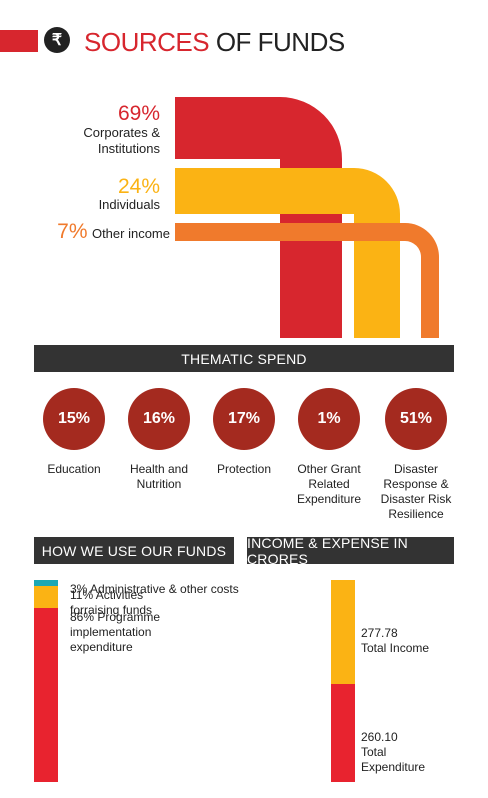 Image resolution: width=488 pixels, height=798 pixels. Describe the element at coordinates (128, 148) in the screenshot. I see `source-label-corporates-2: Institutions` at that location.